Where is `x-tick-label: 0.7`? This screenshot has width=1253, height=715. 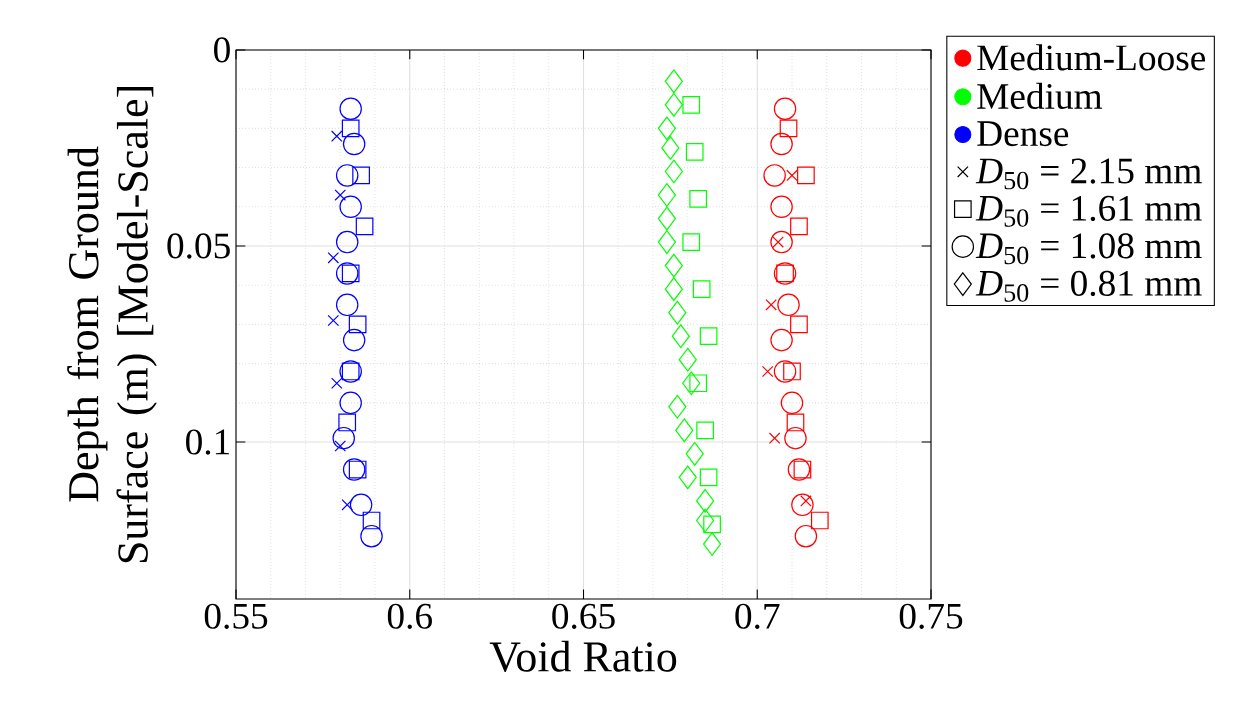 x-tick-label: 0.7 is located at coordinates (757, 616).